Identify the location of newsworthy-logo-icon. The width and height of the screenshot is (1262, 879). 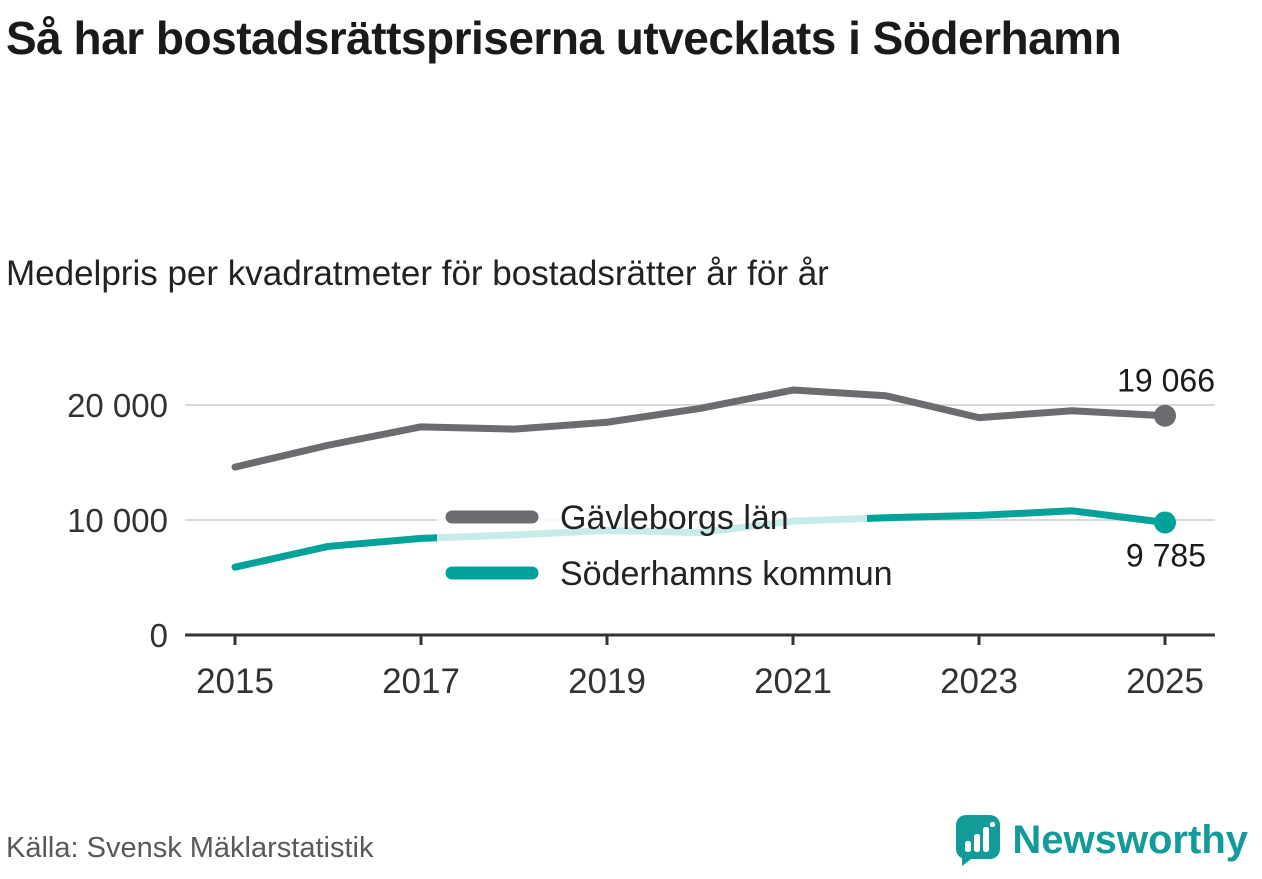
(978, 840).